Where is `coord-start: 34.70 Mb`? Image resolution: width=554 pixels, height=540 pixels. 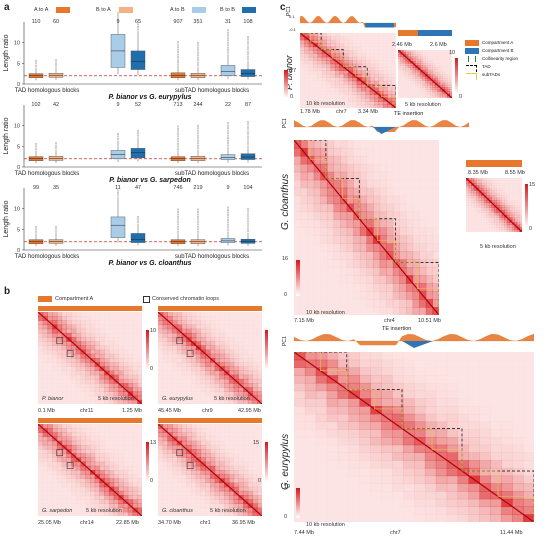
coord-start: 34.70 Mb is located at coordinates (169, 523).